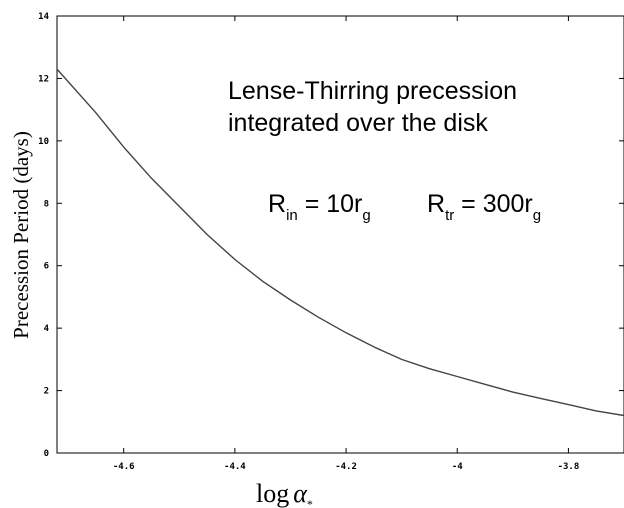  What do you see at coordinates (43, 79) in the screenshot?
I see `y-tick-label: 12` at bounding box center [43, 79].